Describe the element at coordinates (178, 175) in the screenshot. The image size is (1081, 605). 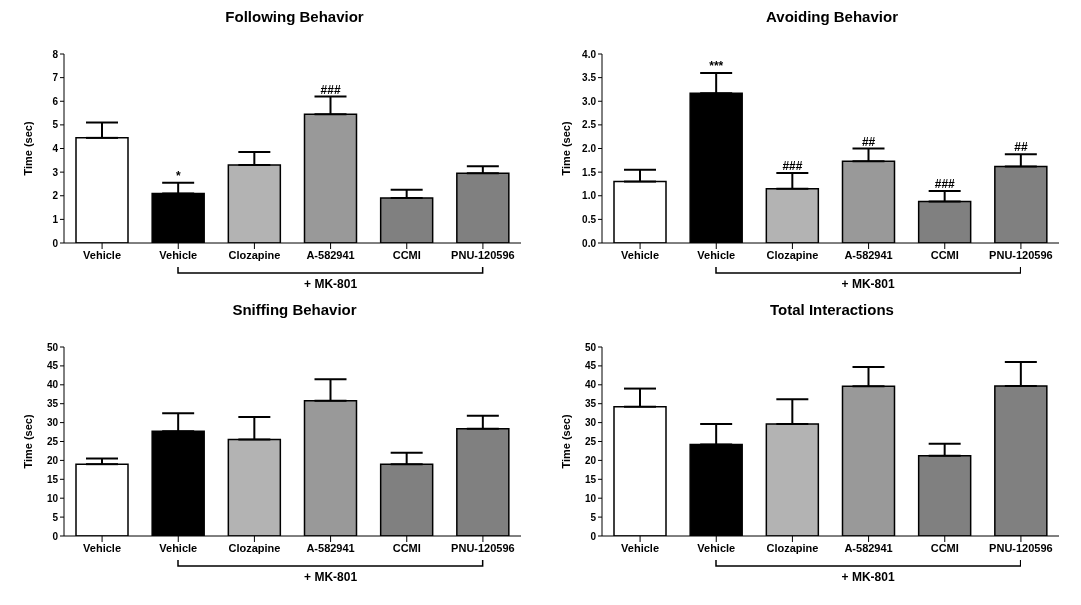
I see `annotation: *` at that location.